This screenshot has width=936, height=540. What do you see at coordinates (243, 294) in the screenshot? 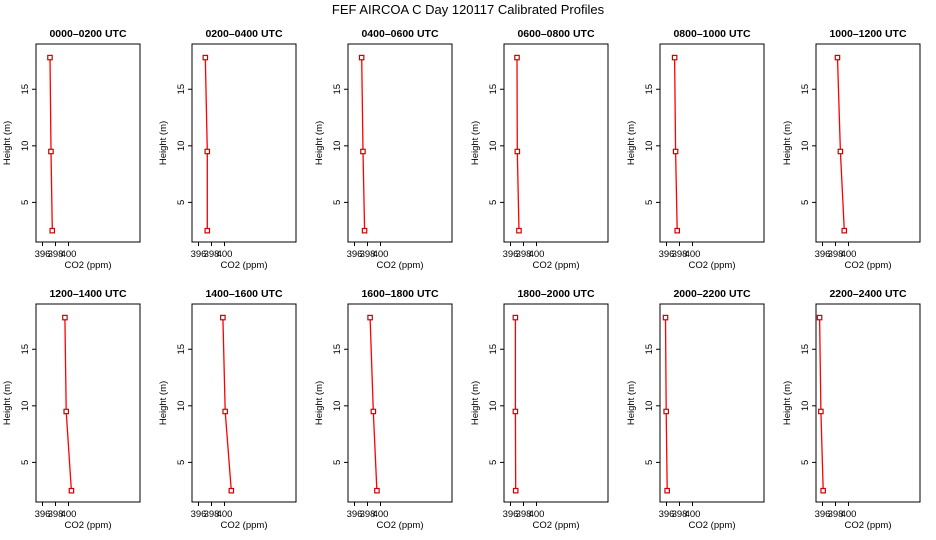
I see `panel-title: 1400–1600 UTC` at bounding box center [243, 294].